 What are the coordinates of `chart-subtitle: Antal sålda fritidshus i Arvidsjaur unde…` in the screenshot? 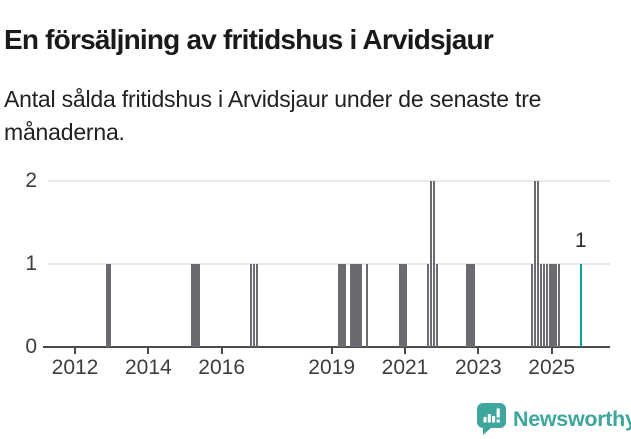 It's located at (273, 115).